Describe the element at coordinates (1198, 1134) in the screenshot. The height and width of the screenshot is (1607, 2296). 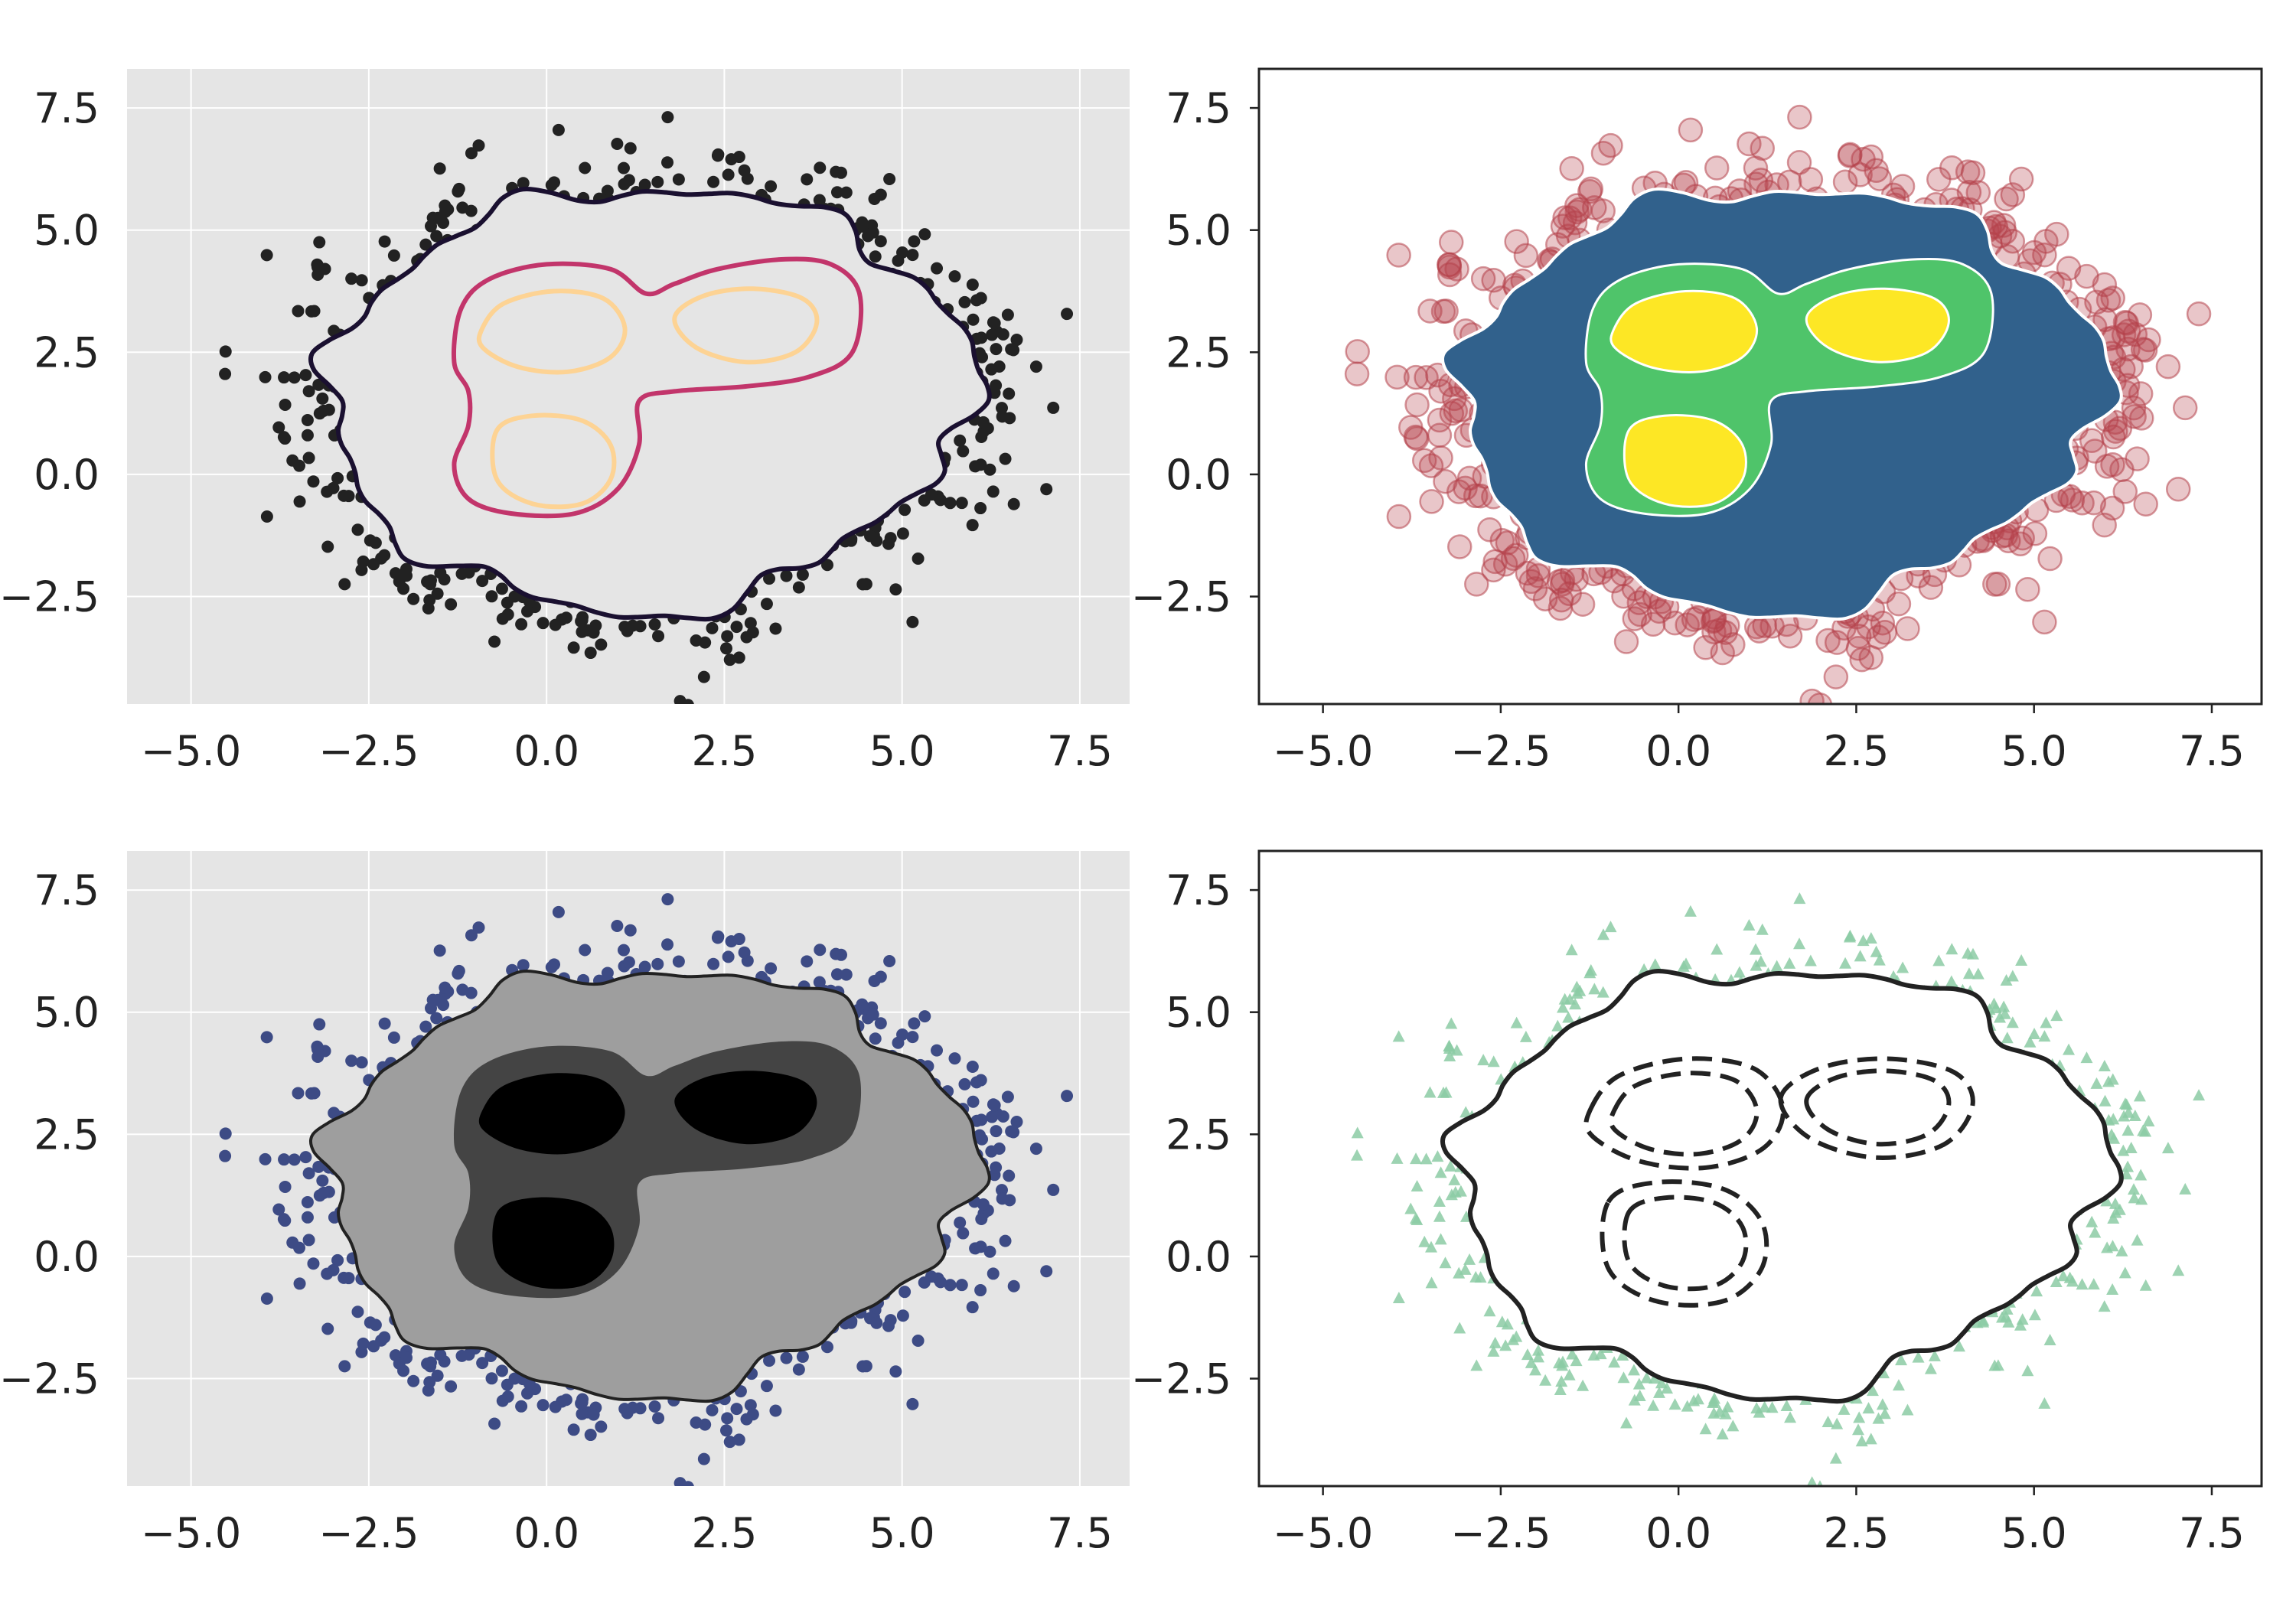
I see `y-tick-label: 2.5` at that location.